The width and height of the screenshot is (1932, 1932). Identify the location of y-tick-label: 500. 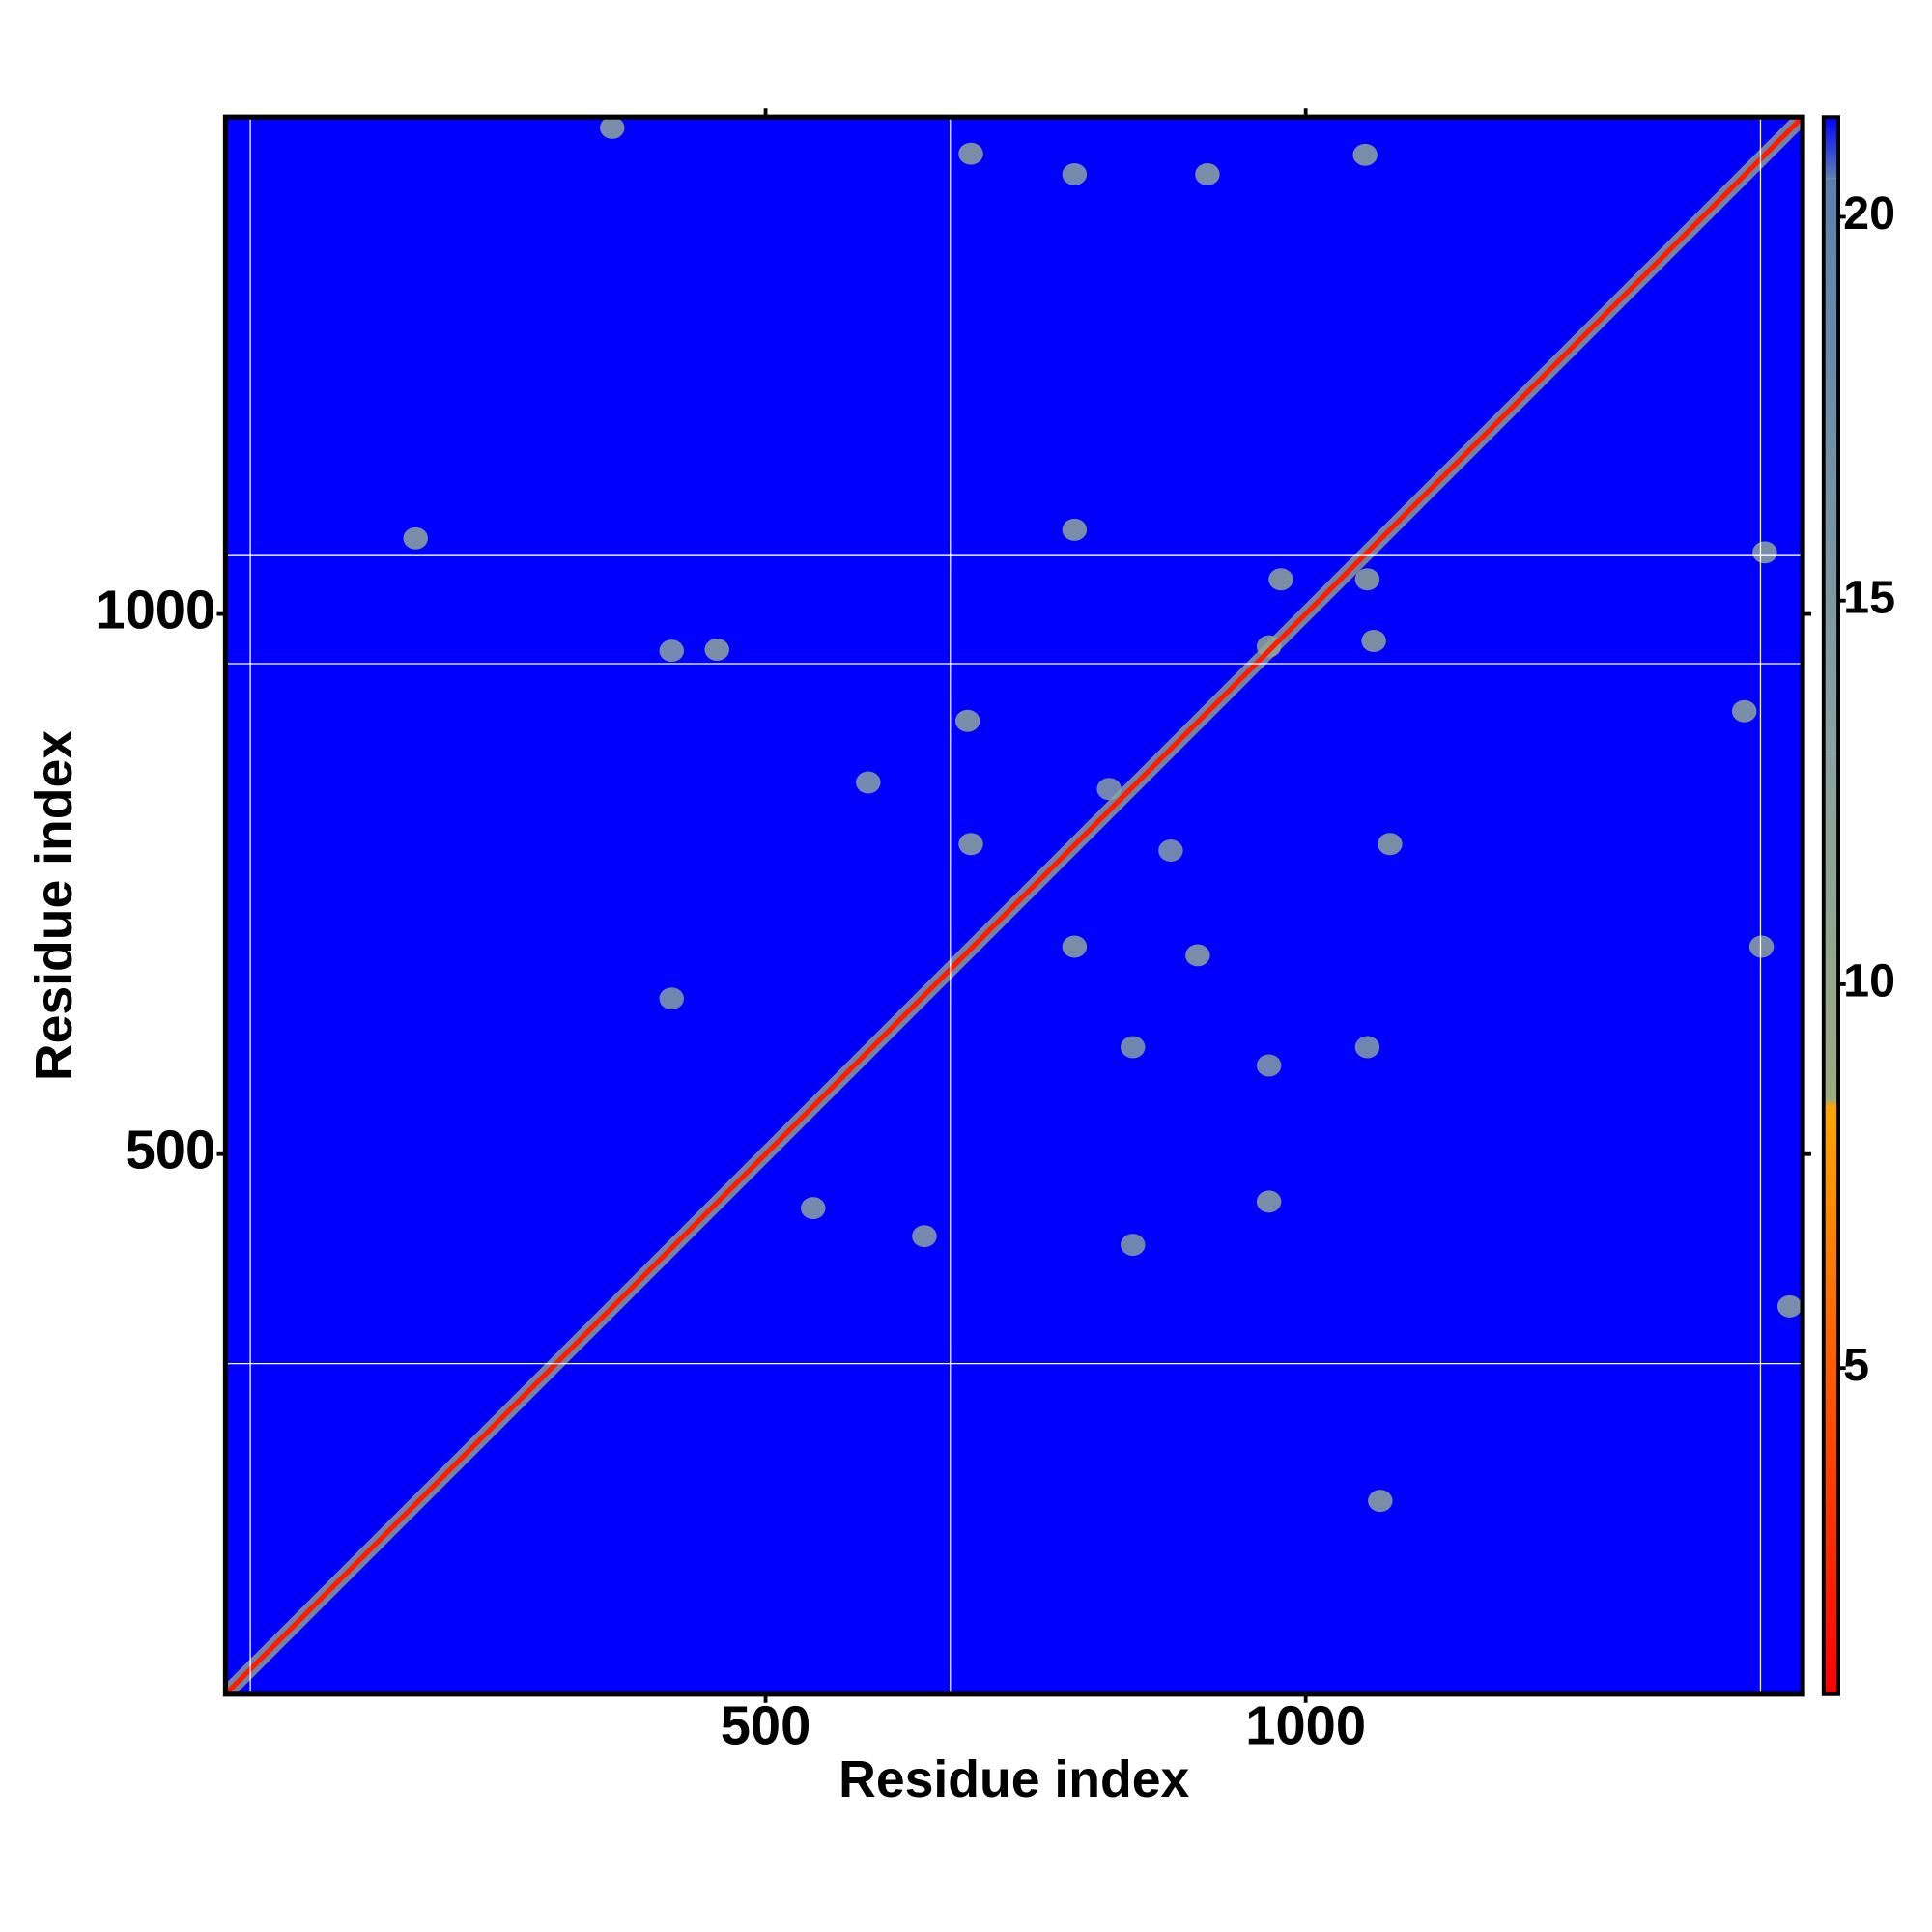
(171, 1150).